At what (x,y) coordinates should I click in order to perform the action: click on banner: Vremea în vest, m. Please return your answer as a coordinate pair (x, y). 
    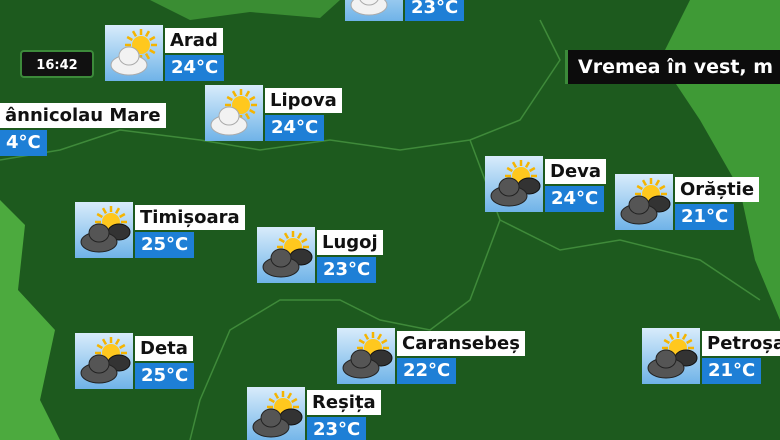
    Looking at the image, I should click on (672, 67).